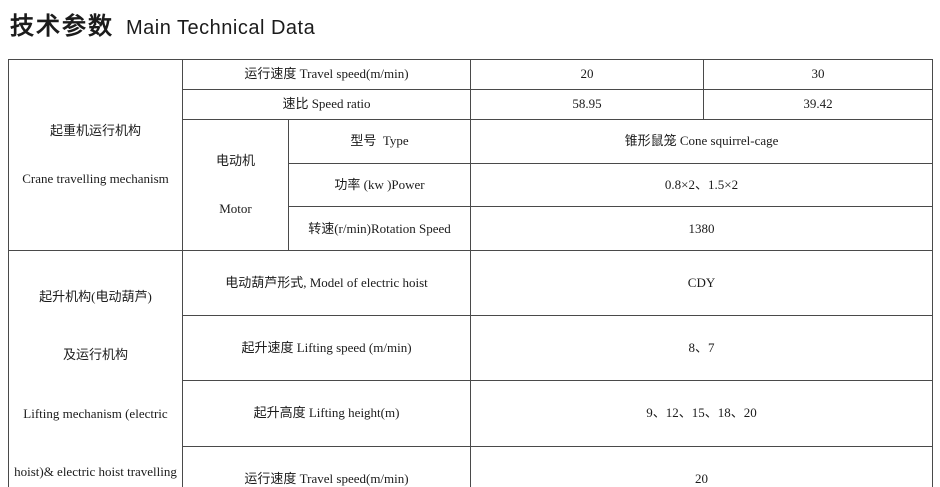 The image size is (940, 487). Describe the element at coordinates (326, 348) in the screenshot. I see `cell-lifting-speed-label: 起升速度 Lifting speed (m/min)` at that location.